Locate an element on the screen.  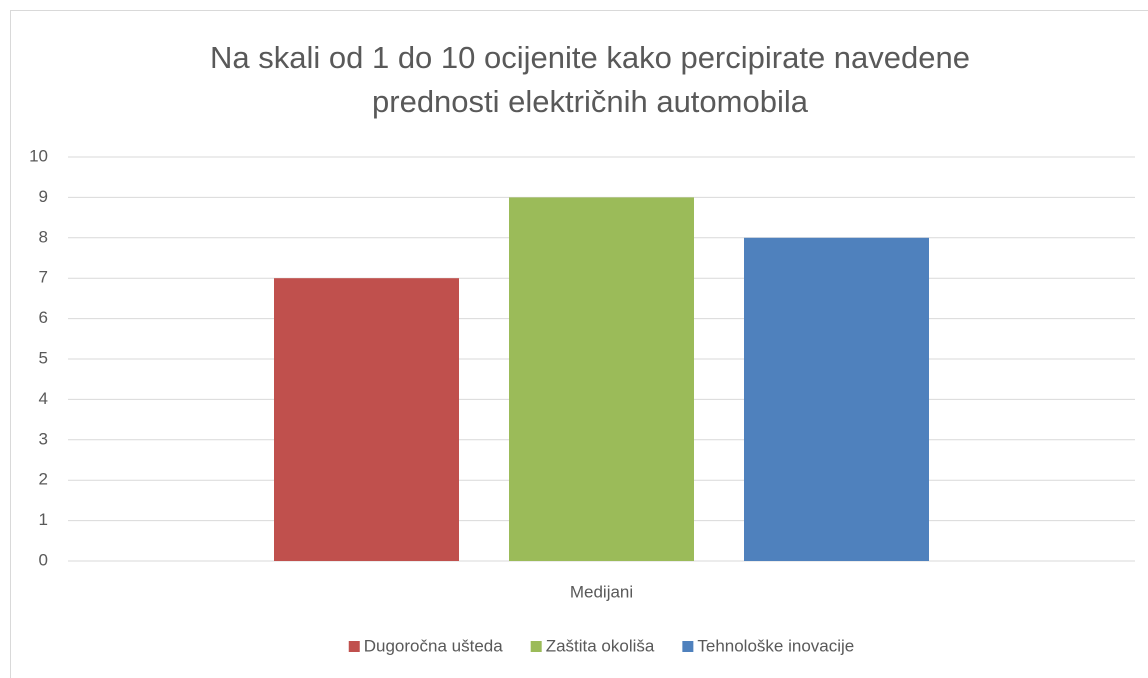
y-tick-label: 2 is located at coordinates (43, 479).